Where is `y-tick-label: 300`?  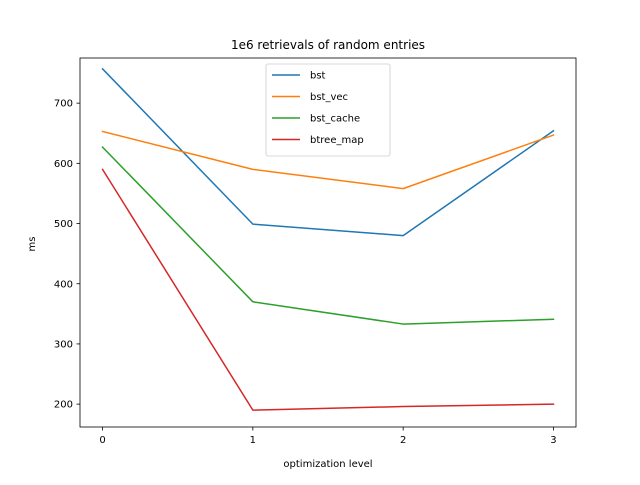 y-tick-label: 300 is located at coordinates (63, 345).